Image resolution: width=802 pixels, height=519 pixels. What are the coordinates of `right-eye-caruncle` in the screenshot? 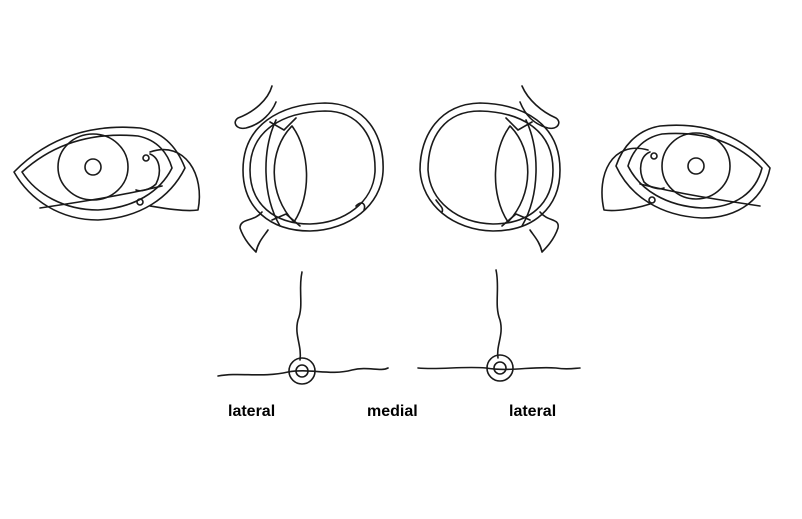 It's located at (652, 170).